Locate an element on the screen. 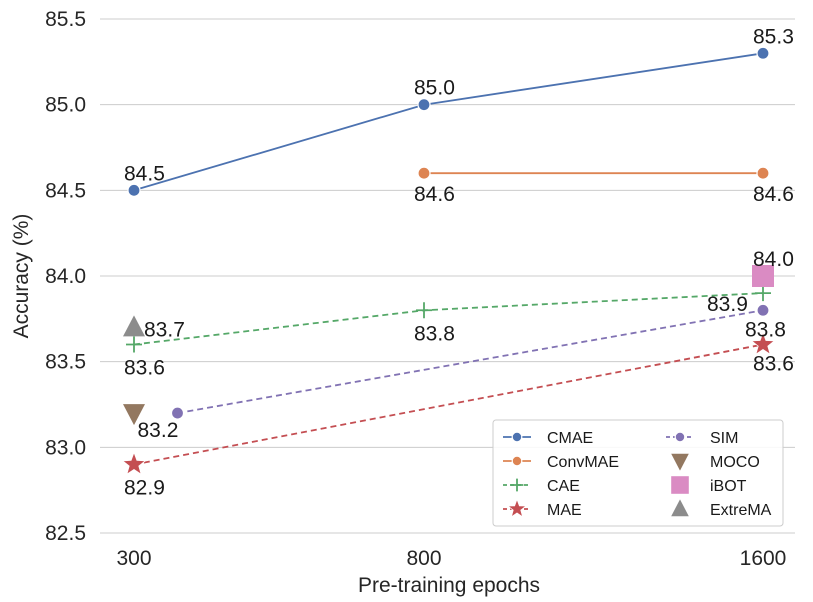 The width and height of the screenshot is (813, 602). data-label-ibot: 84.0 is located at coordinates (773, 259).